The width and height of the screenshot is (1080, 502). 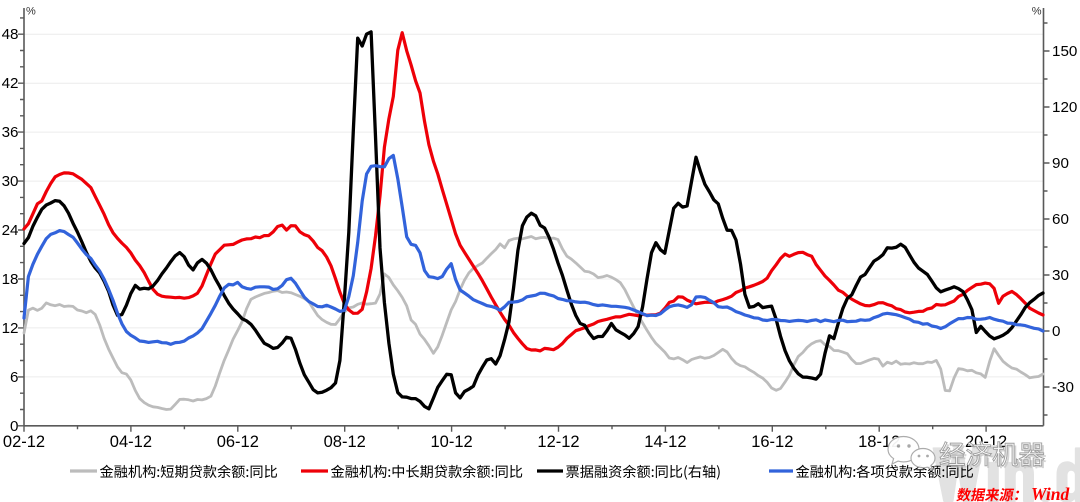 What do you see at coordinates (238, 442) in the screenshot?
I see `svg-text: 06-12` at bounding box center [238, 442].